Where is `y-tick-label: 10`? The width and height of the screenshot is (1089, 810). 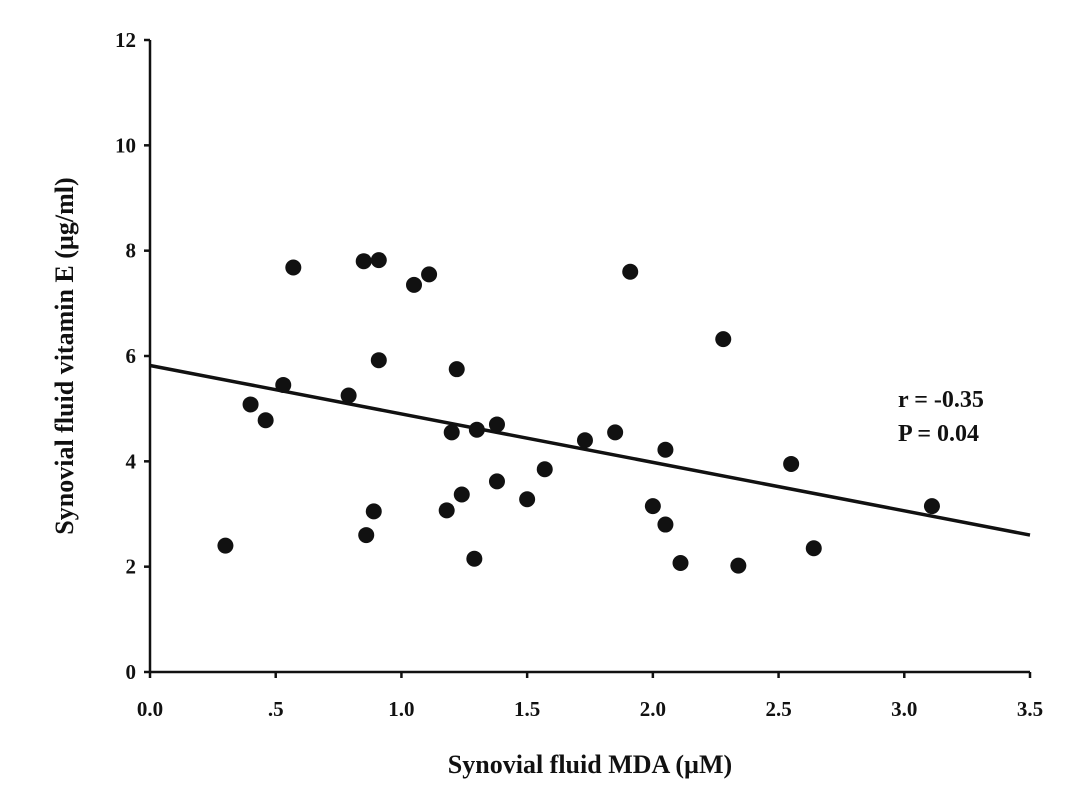
y-tick-label: 10 is located at coordinates (125, 145).